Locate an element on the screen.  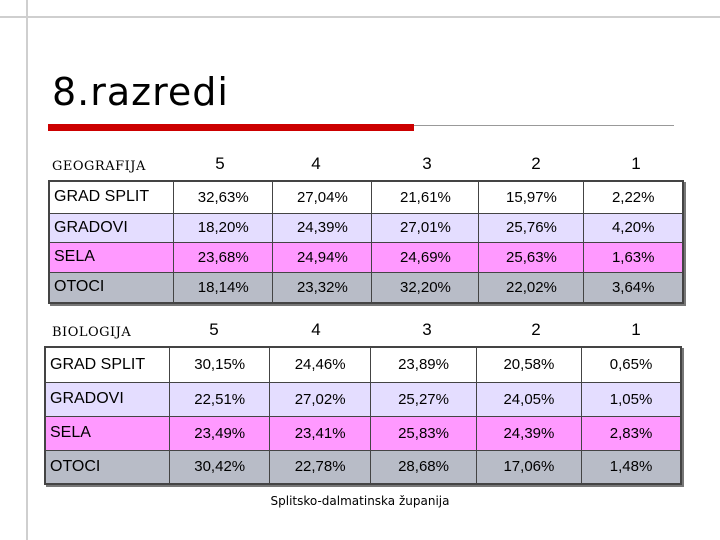
cell-value: 27,01% is located at coordinates (425, 227).